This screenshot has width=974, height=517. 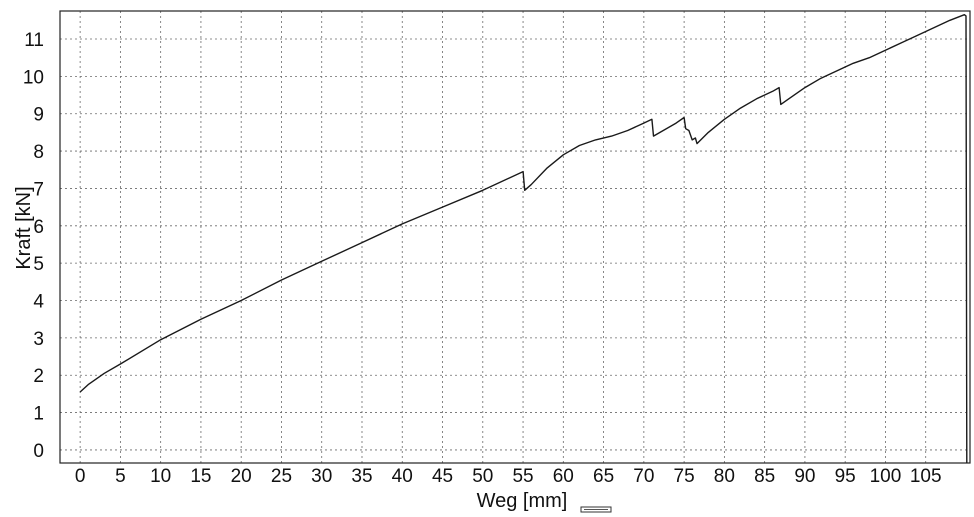 What do you see at coordinates (442, 476) in the screenshot?
I see `x-tick-label: 45` at bounding box center [442, 476].